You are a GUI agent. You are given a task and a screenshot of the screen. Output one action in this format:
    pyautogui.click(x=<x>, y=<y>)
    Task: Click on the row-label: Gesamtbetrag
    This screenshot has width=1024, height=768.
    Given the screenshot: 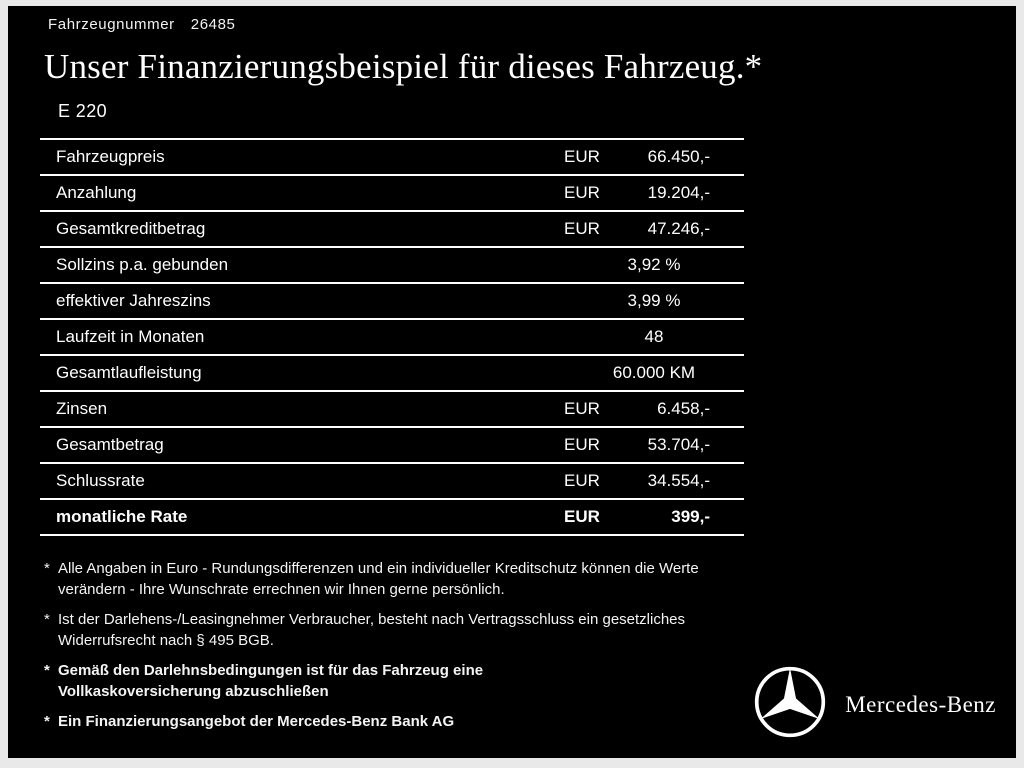 What is the action you would take?
    pyautogui.click(x=110, y=444)
    